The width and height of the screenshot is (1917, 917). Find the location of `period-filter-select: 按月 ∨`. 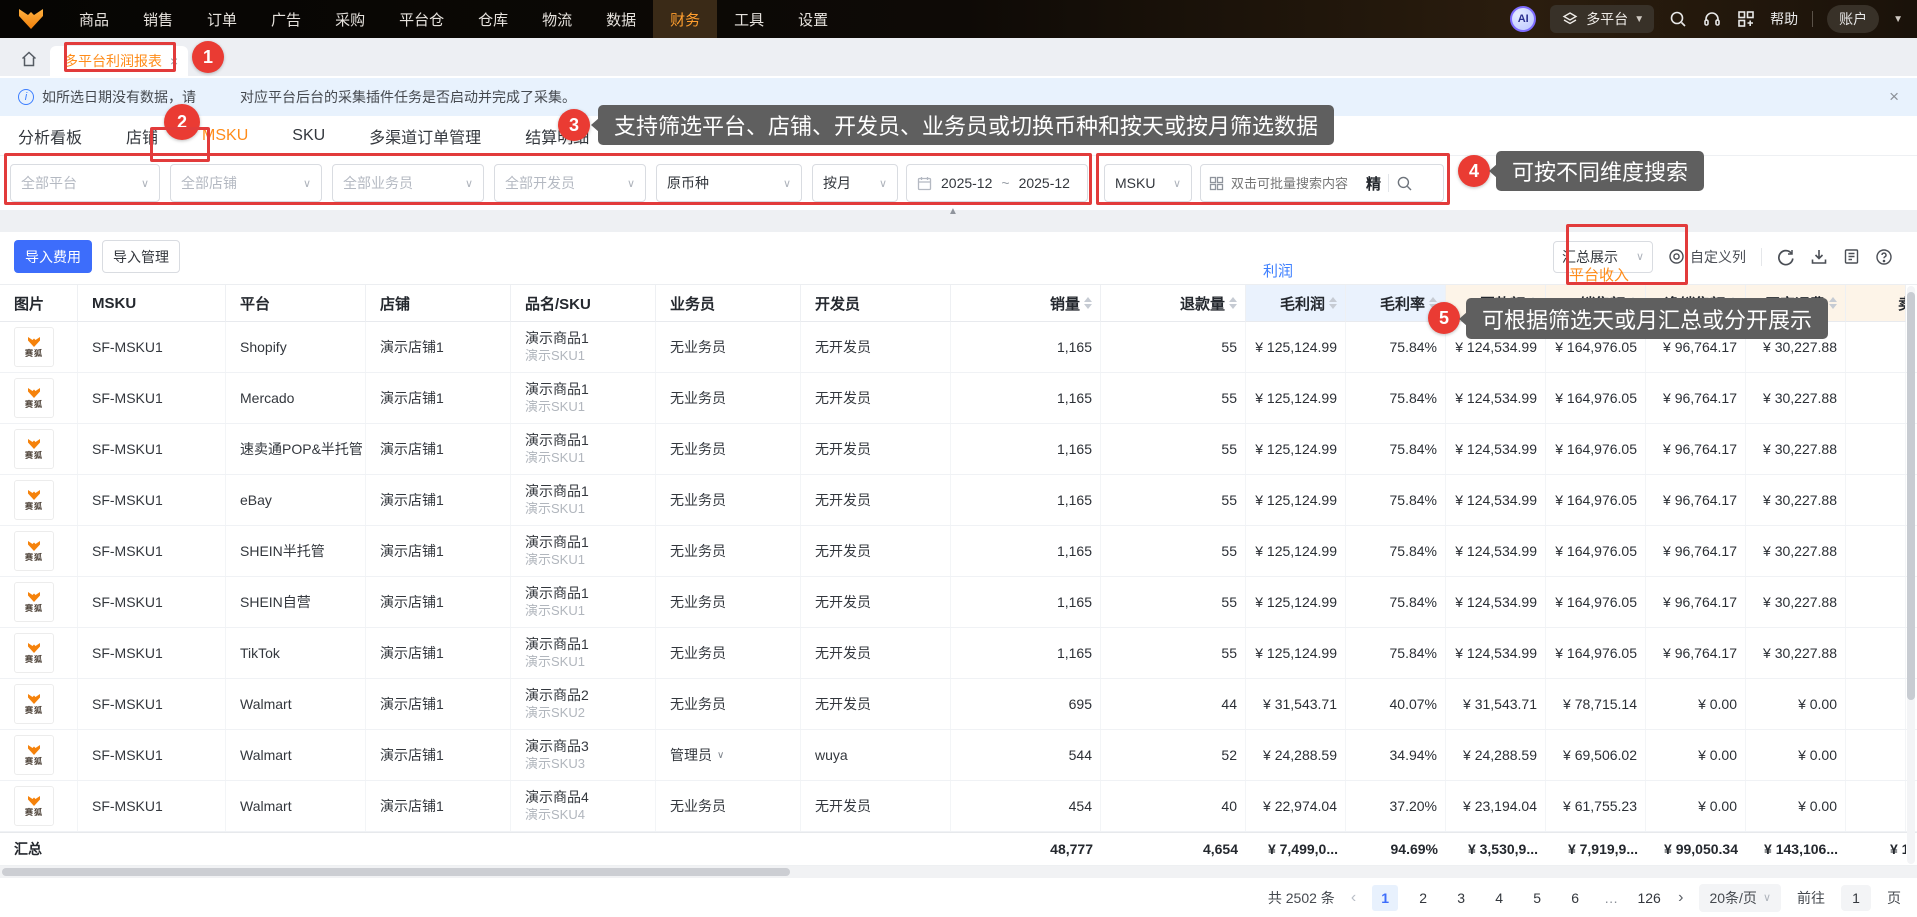

period-filter-select: 按月 ∨ is located at coordinates (855, 183).